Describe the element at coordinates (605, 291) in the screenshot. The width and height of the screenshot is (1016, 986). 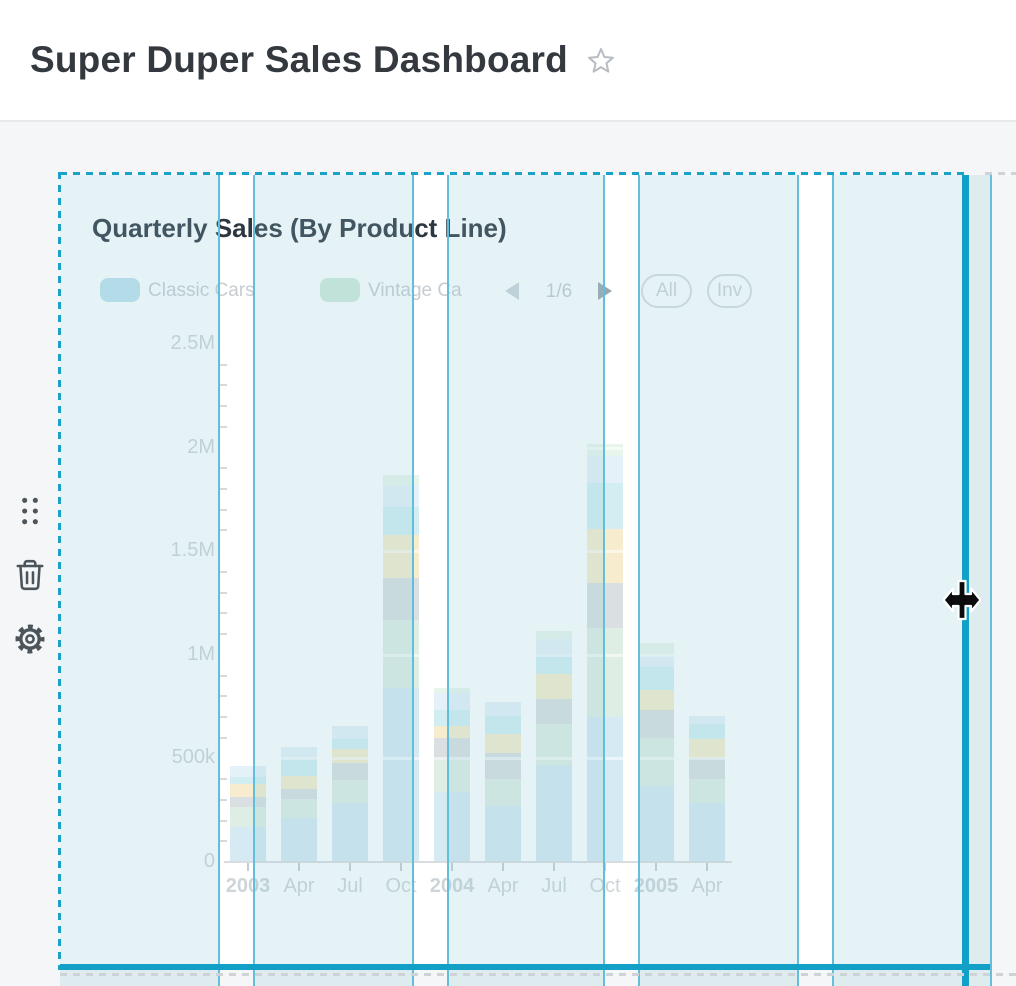
I see `legend-next-page-icon` at that location.